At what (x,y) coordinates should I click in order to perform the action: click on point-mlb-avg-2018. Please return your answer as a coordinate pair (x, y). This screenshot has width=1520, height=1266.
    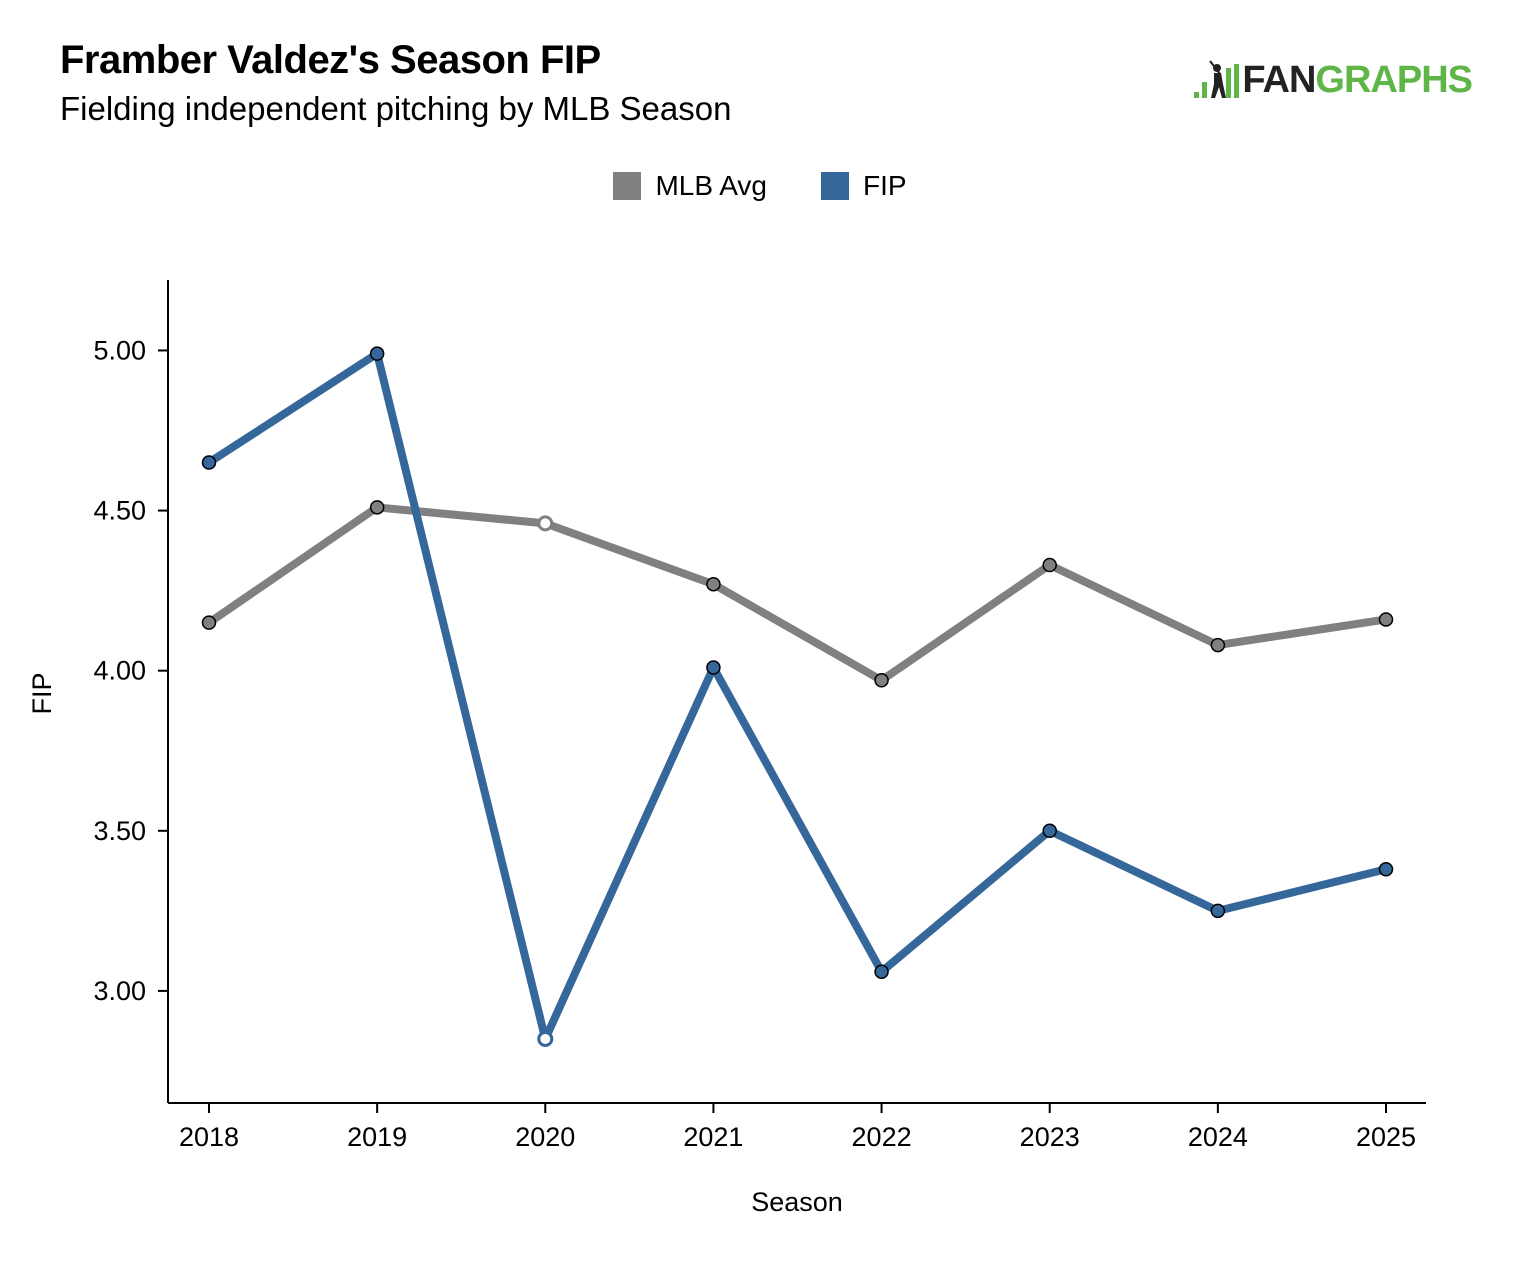
    Looking at the image, I should click on (209, 622).